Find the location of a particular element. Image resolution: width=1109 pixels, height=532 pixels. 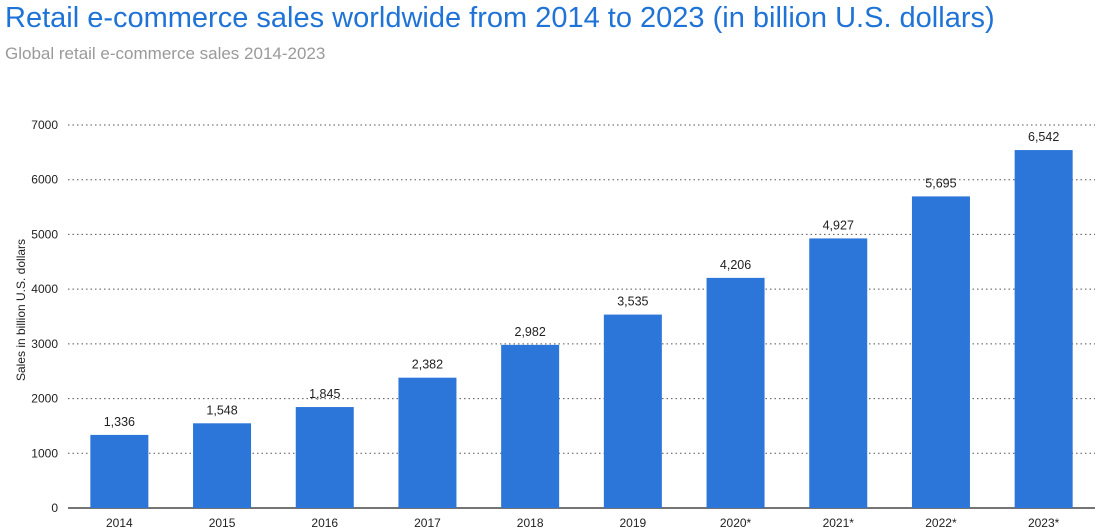

x-tick-label: 2014 is located at coordinates (119, 523).